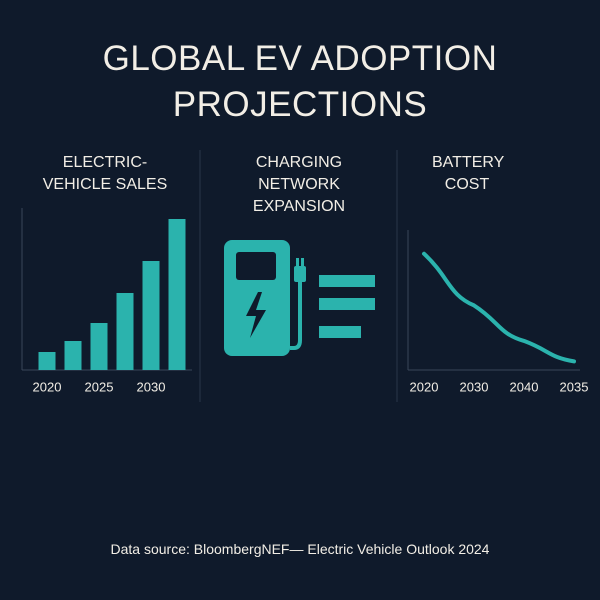 The height and width of the screenshot is (600, 600). What do you see at coordinates (105, 173) in the screenshot?
I see `panel-title: ELECTRIC-VEHICLE SALES` at bounding box center [105, 173].